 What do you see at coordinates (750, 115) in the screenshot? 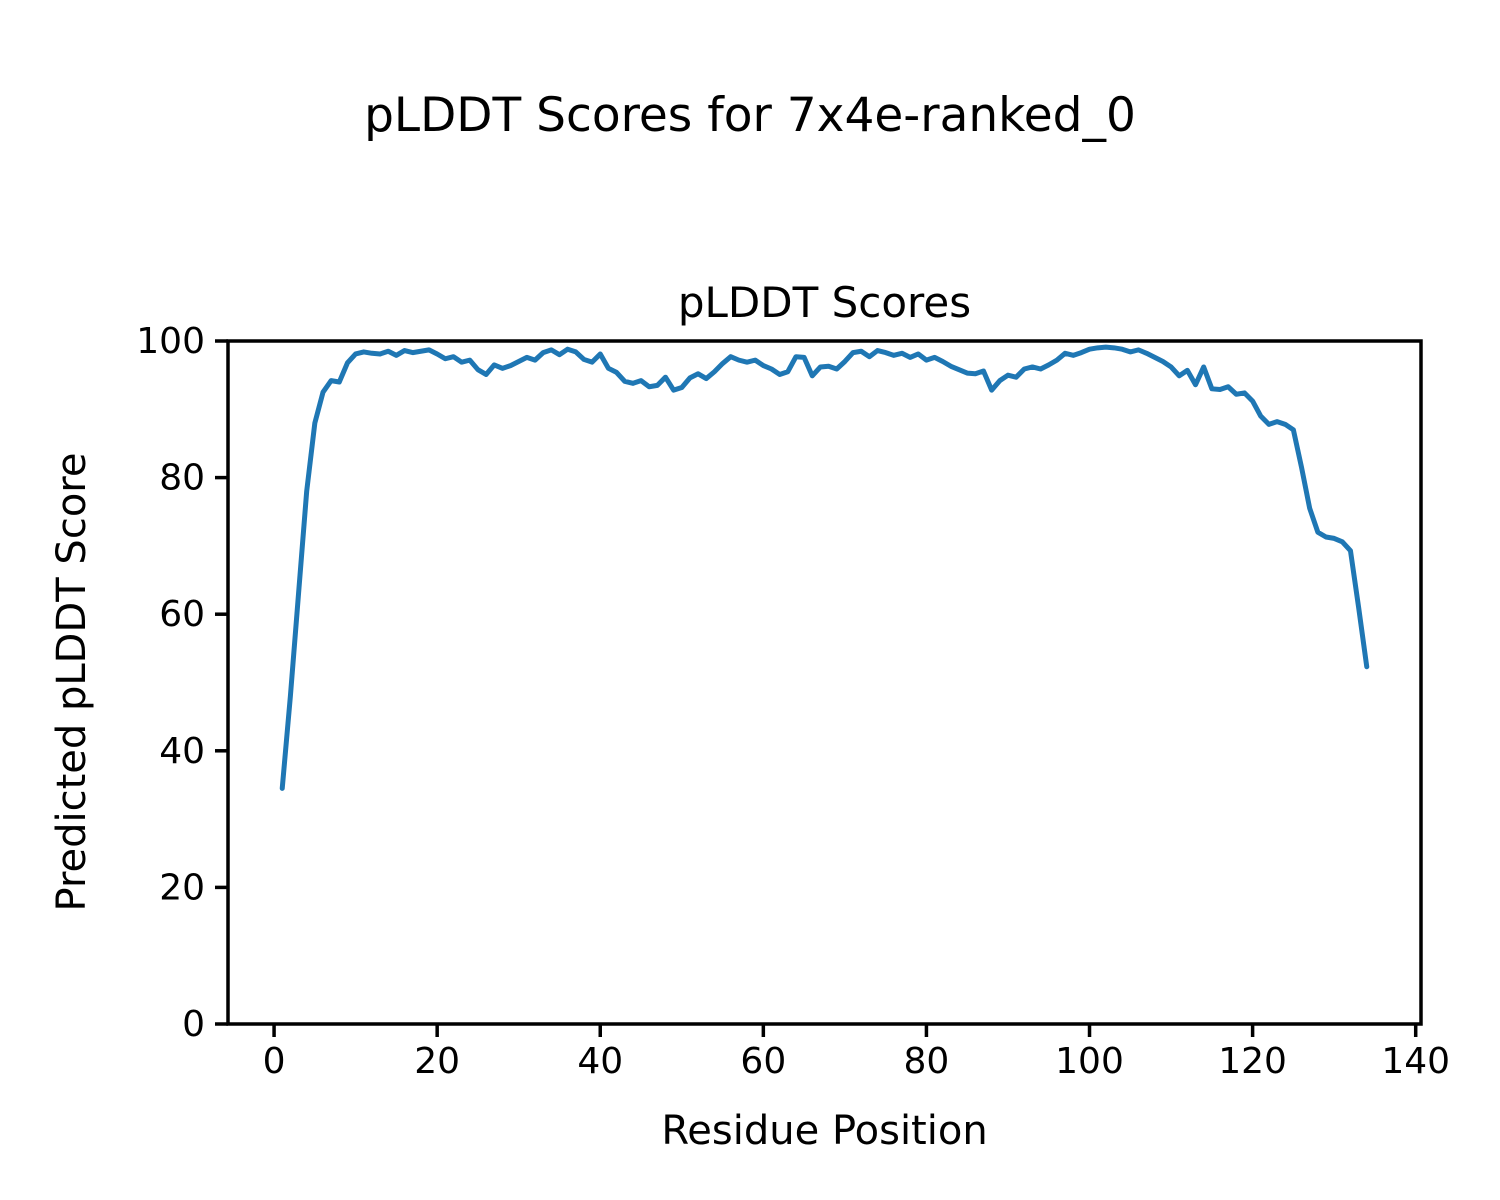
I see `figure-suptitle: pLDDT Scores for 7x4e-ranked_0` at bounding box center [750, 115].